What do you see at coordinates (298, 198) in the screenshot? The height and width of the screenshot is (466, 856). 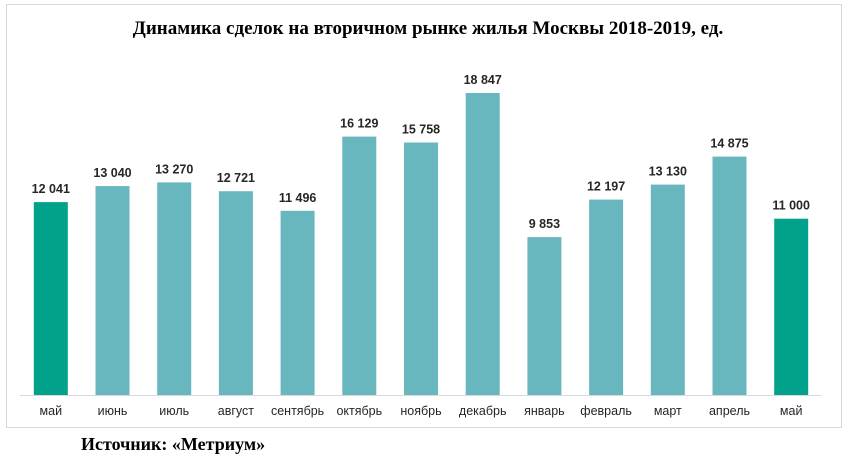 I see `value-label-5: 11 496` at bounding box center [298, 198].